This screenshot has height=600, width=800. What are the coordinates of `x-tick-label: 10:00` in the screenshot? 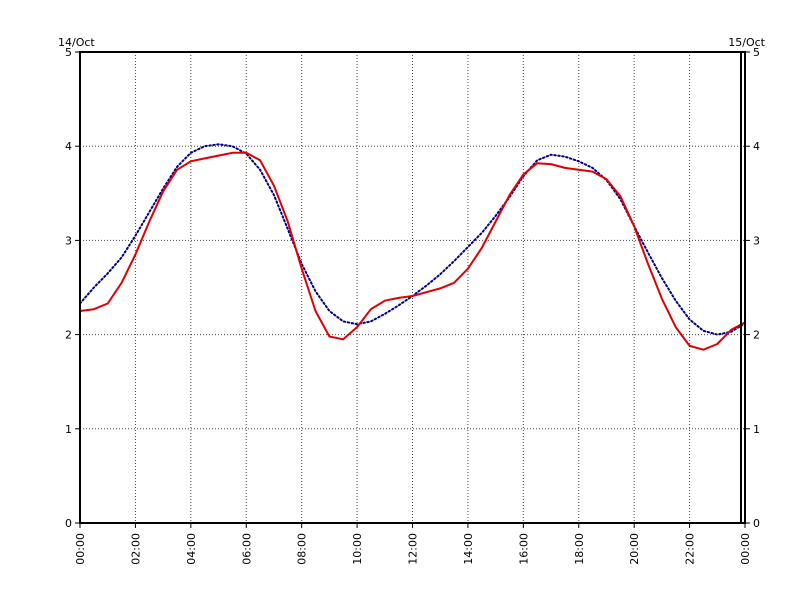 It's located at (357, 549).